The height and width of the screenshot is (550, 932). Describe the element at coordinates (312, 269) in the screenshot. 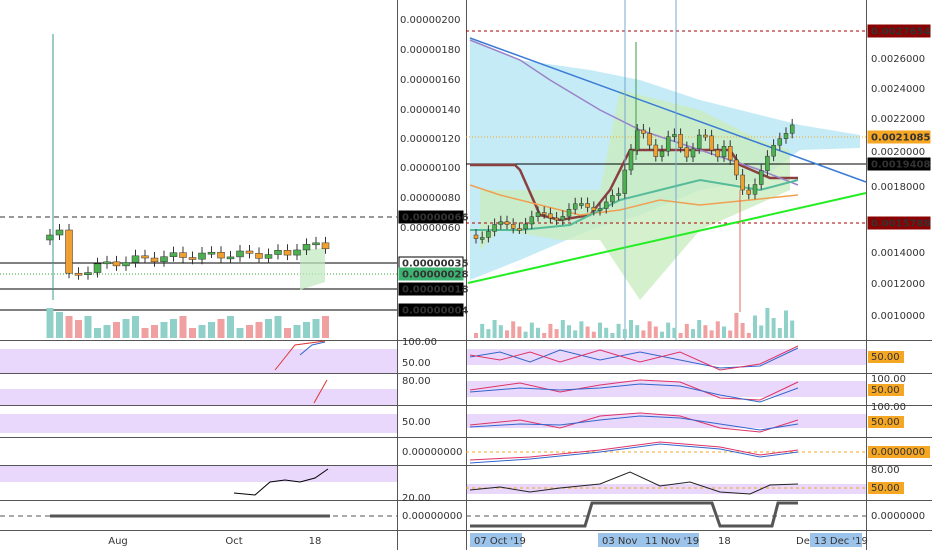

I see `cloud` at that location.